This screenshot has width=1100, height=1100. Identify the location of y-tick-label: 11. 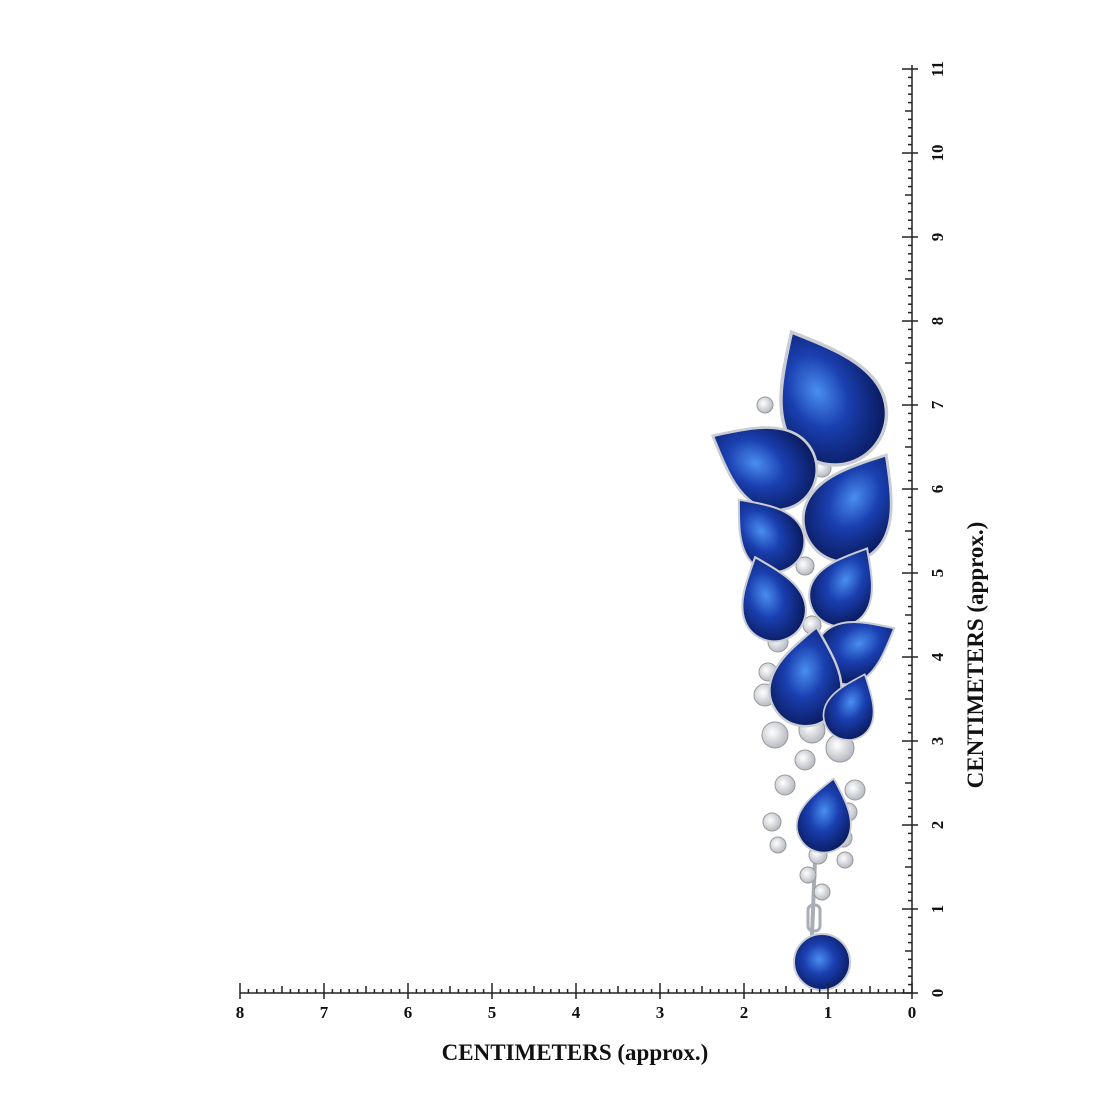
(937, 69).